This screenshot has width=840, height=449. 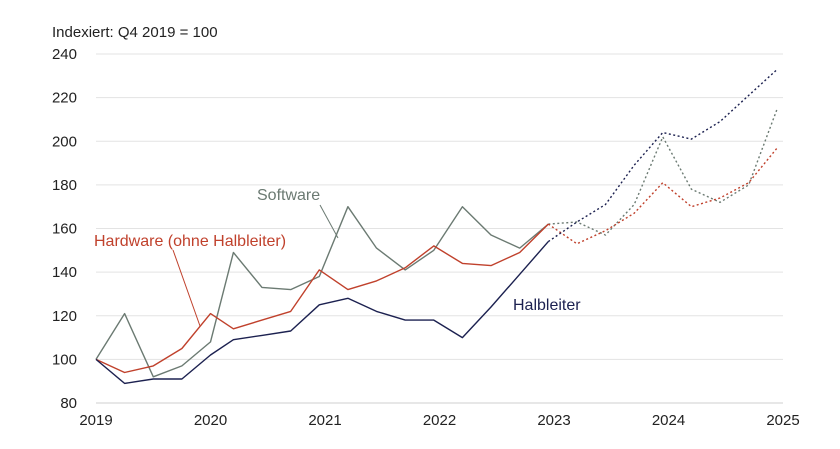 What do you see at coordinates (135, 32) in the screenshot?
I see `chart-title: Indexiert: Q4 2019 = 100` at bounding box center [135, 32].